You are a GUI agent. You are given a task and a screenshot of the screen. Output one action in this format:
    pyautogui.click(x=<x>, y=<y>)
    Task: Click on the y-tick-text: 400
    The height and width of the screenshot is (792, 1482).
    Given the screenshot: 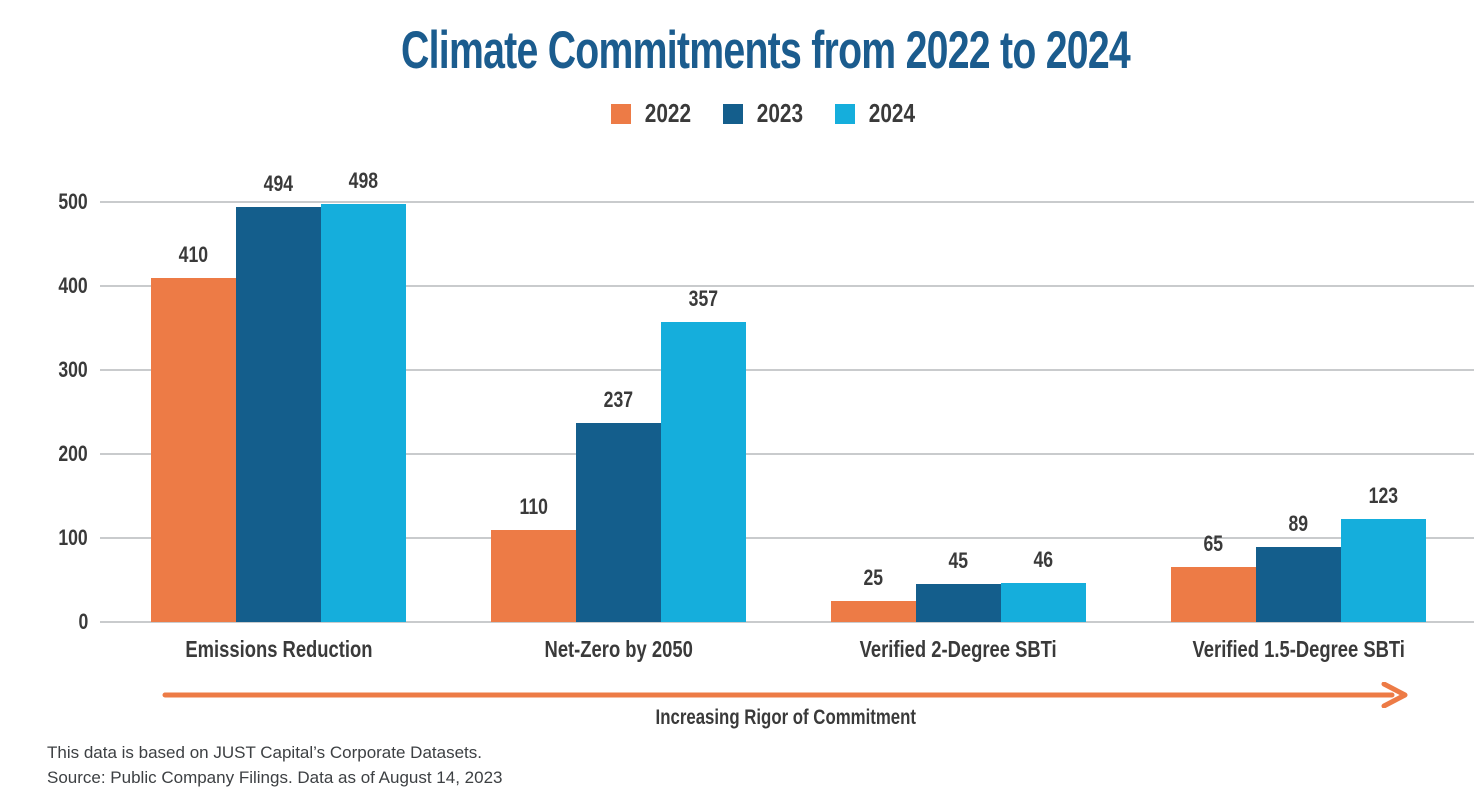 What is the action you would take?
    pyautogui.click(x=73, y=285)
    